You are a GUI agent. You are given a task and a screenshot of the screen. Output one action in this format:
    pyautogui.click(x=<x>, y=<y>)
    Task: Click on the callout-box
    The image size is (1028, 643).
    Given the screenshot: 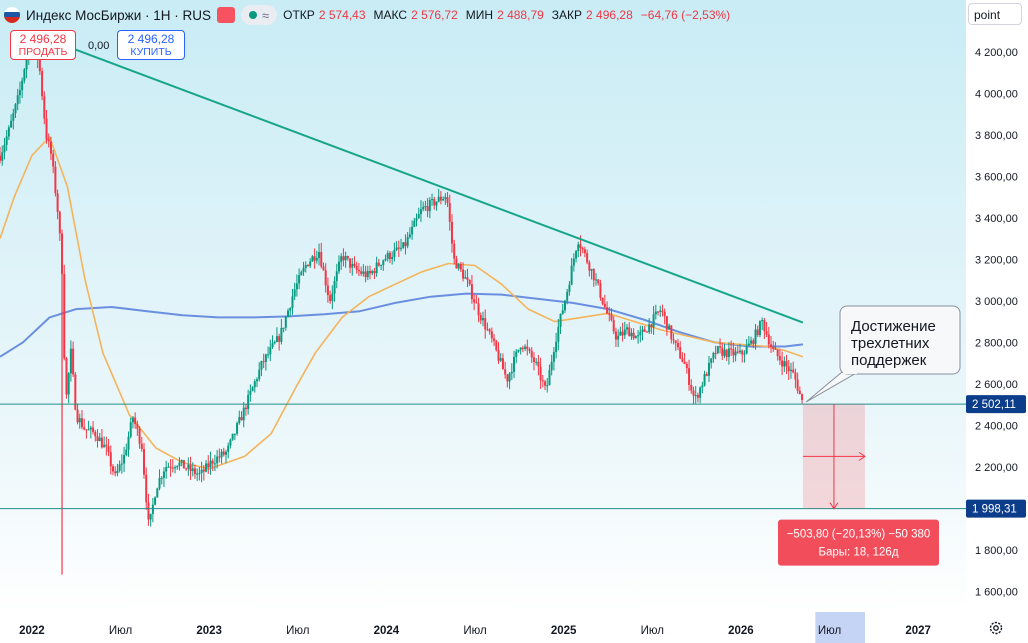 What is the action you would take?
    pyautogui.click(x=900, y=340)
    